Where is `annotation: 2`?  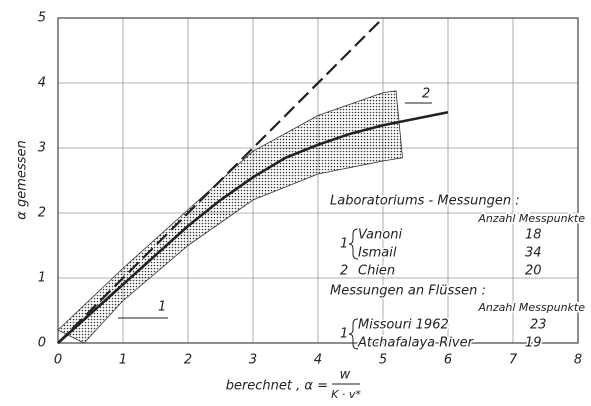
annotation: 2 is located at coordinates (426, 94).